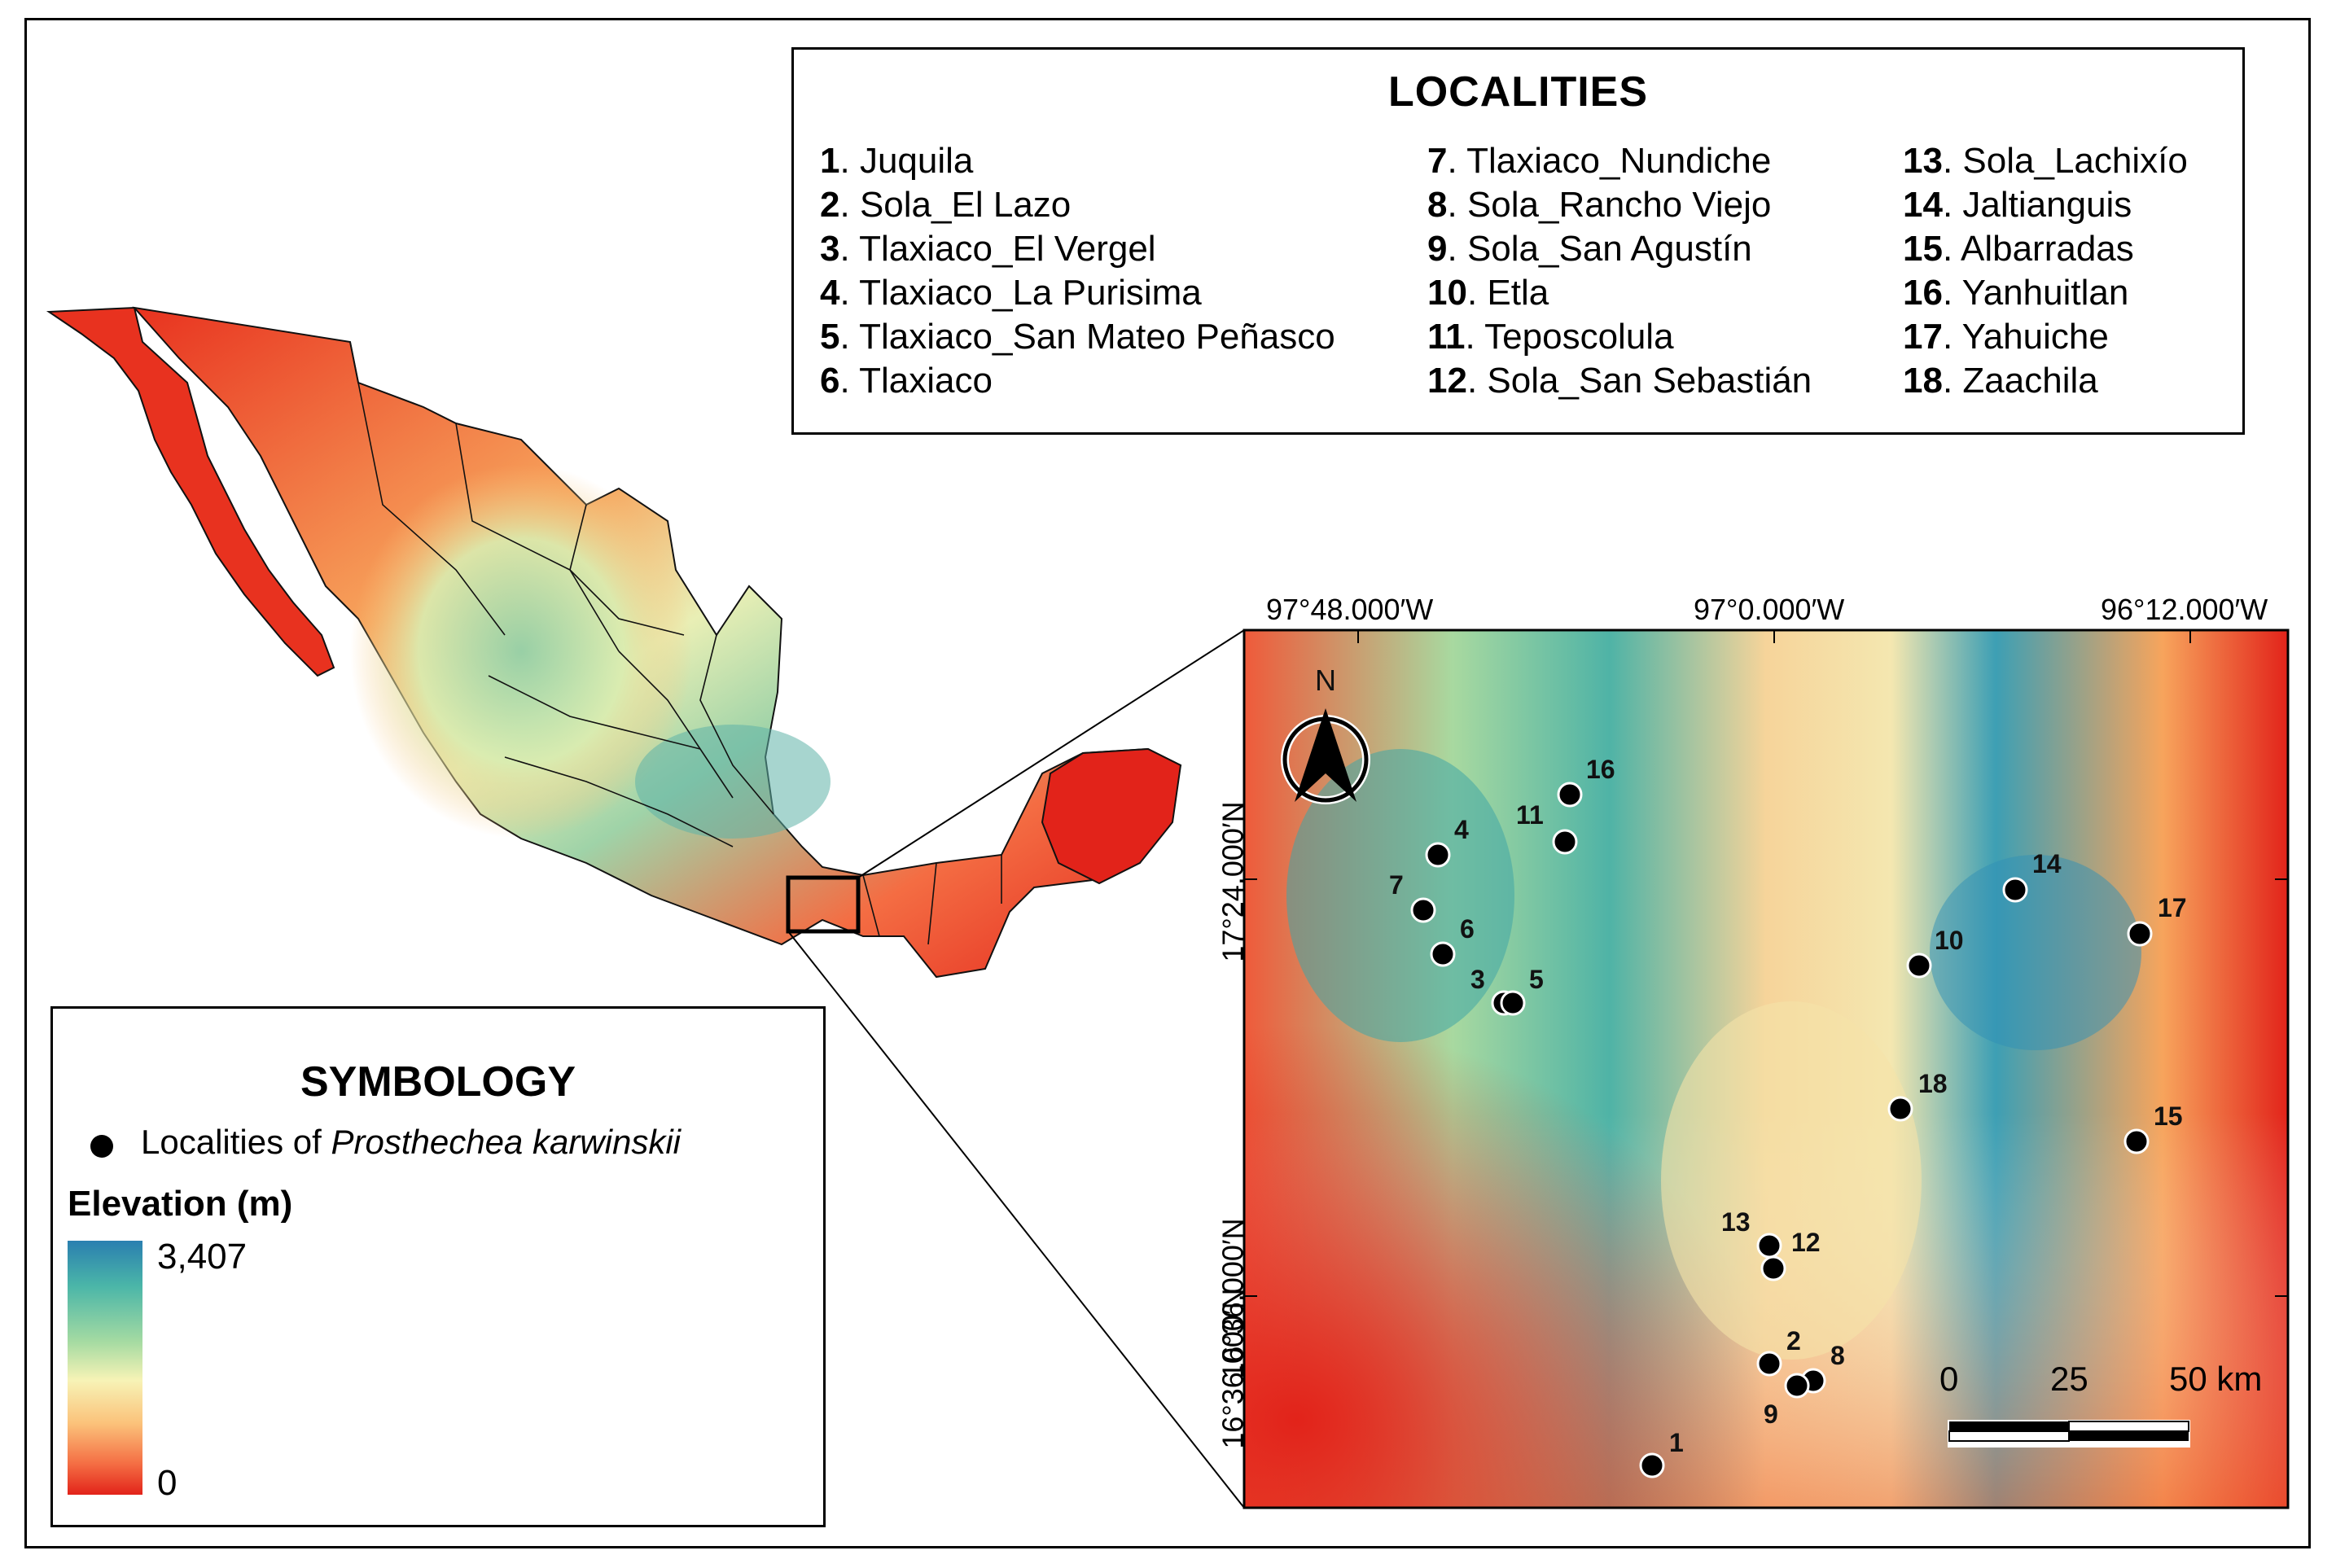 This screenshot has width=2336, height=1568. I want to click on lon-label-west: 97°48.000′W, so click(1350, 610).